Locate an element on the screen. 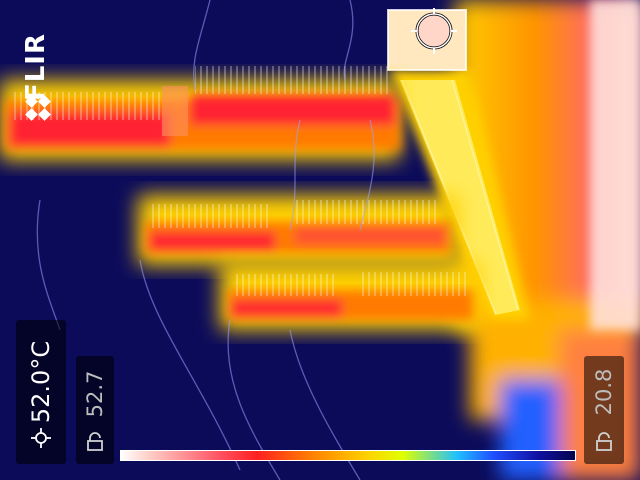 This screenshot has width=640, height=480. spot-temperature-value: 52.0°C is located at coordinates (41, 382).